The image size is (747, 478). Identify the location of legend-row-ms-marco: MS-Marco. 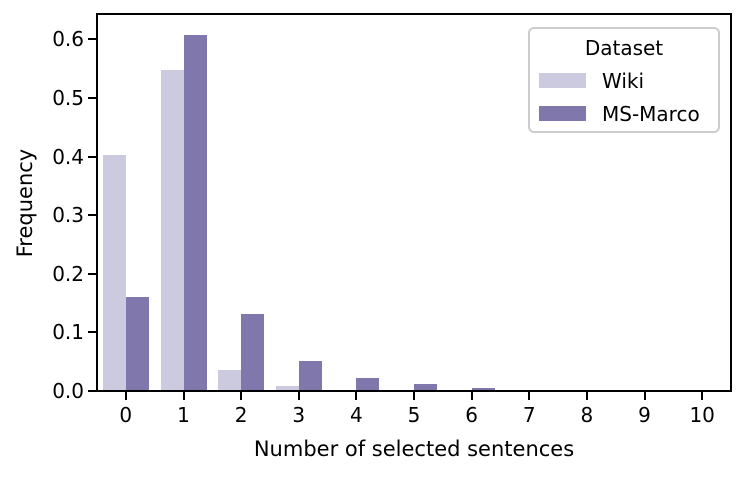
(628, 113).